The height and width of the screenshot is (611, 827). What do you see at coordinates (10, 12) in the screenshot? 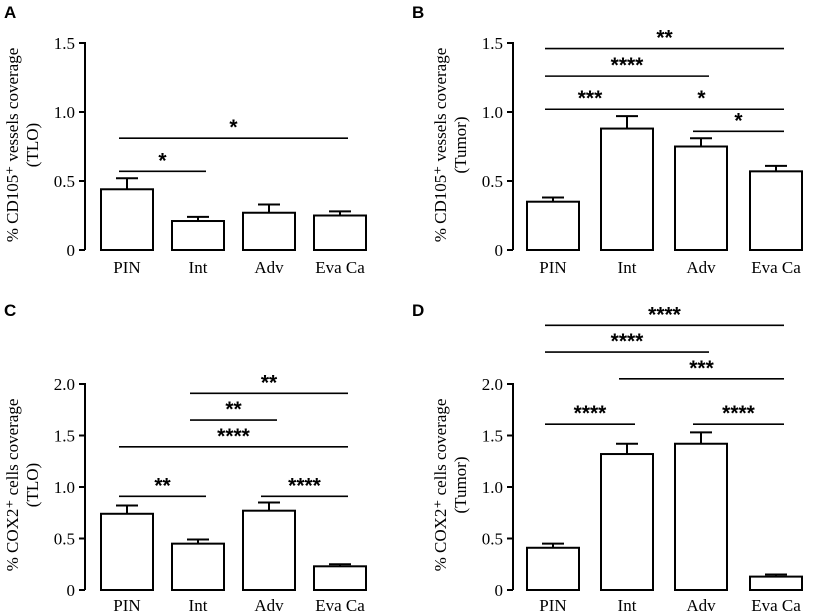
I see `panel-label: A` at bounding box center [10, 12].